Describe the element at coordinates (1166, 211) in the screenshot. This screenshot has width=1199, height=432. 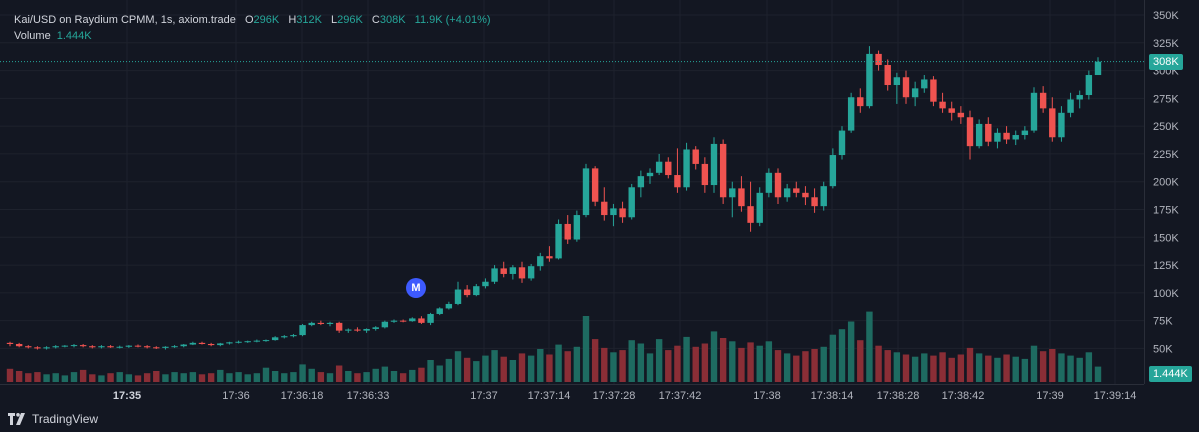
I see `price-tick-label: 175K` at that location.